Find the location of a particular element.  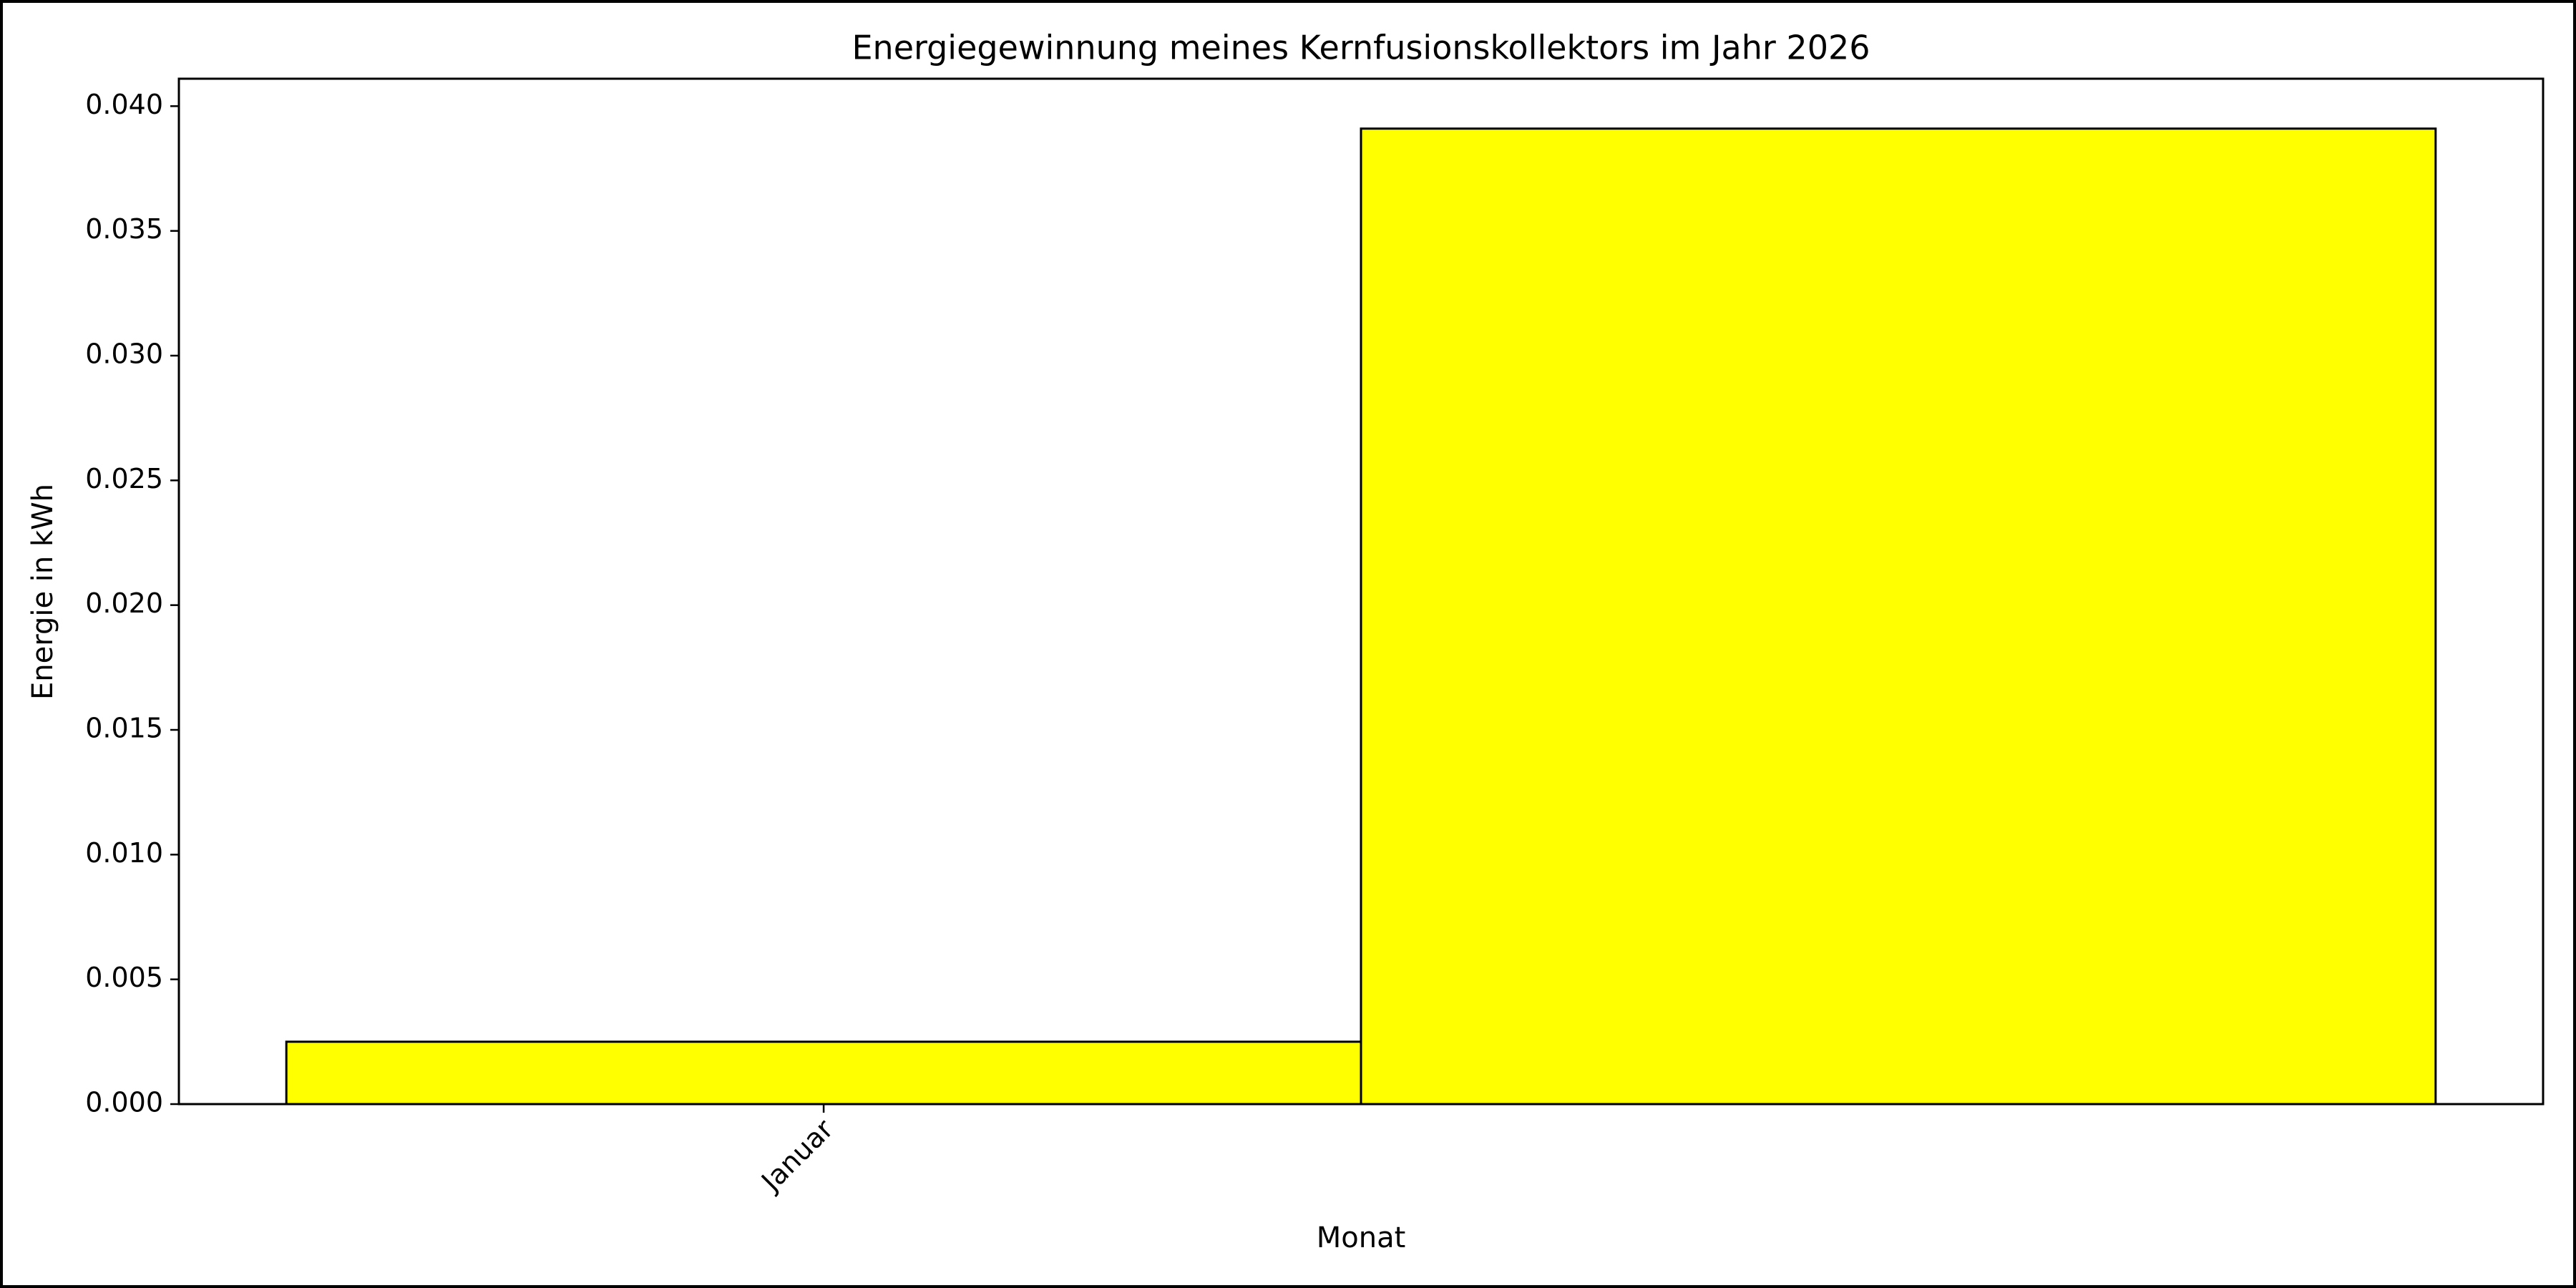

y-tick-label: 0.000 is located at coordinates (124, 1102).